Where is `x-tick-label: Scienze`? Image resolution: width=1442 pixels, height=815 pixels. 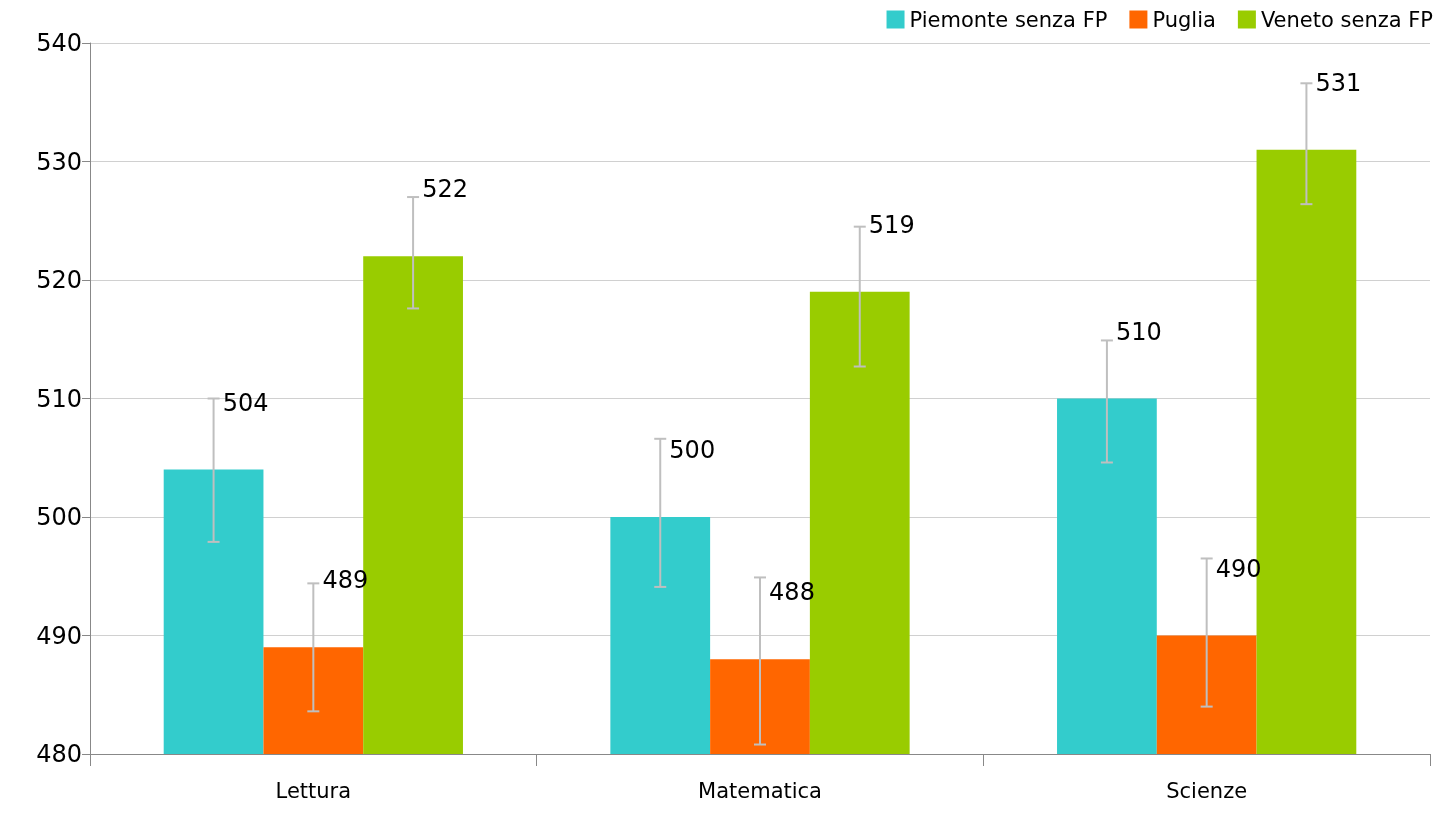 x-tick-label: Scienze is located at coordinates (1207, 790).